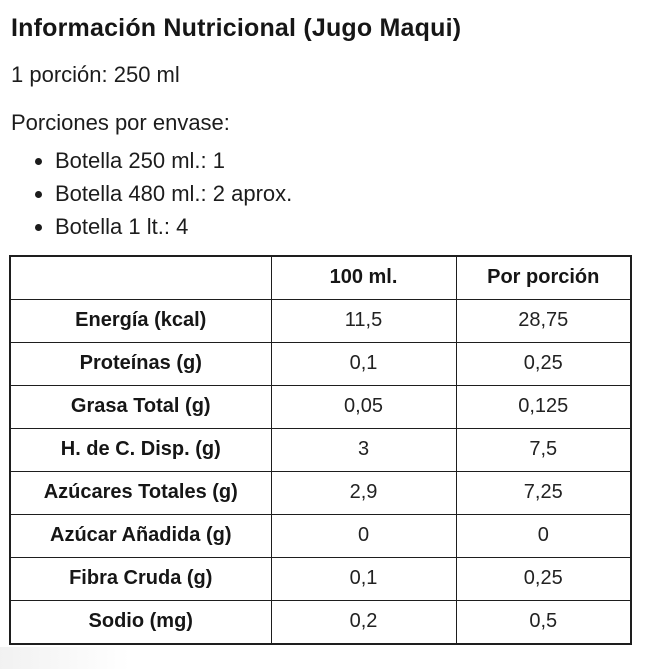 This screenshot has width=645, height=669. What do you see at coordinates (543, 406) in the screenshot?
I see `row-value-portion: 0,125` at bounding box center [543, 406].